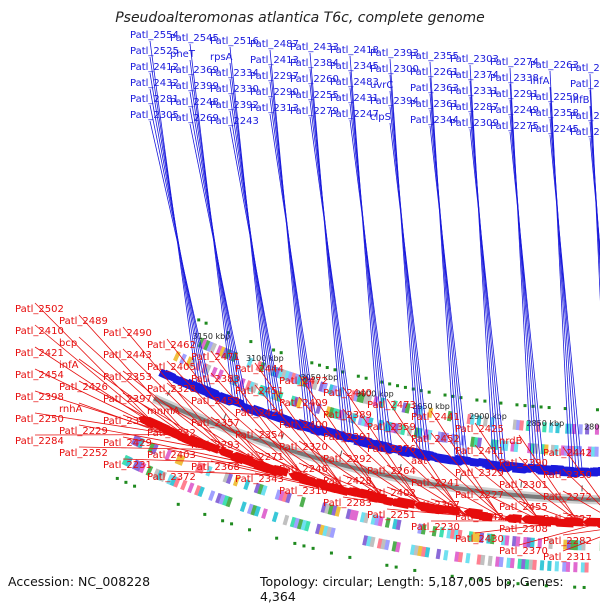  I want to click on reverse-gene-label: Patl_2332, so click(171, 433).